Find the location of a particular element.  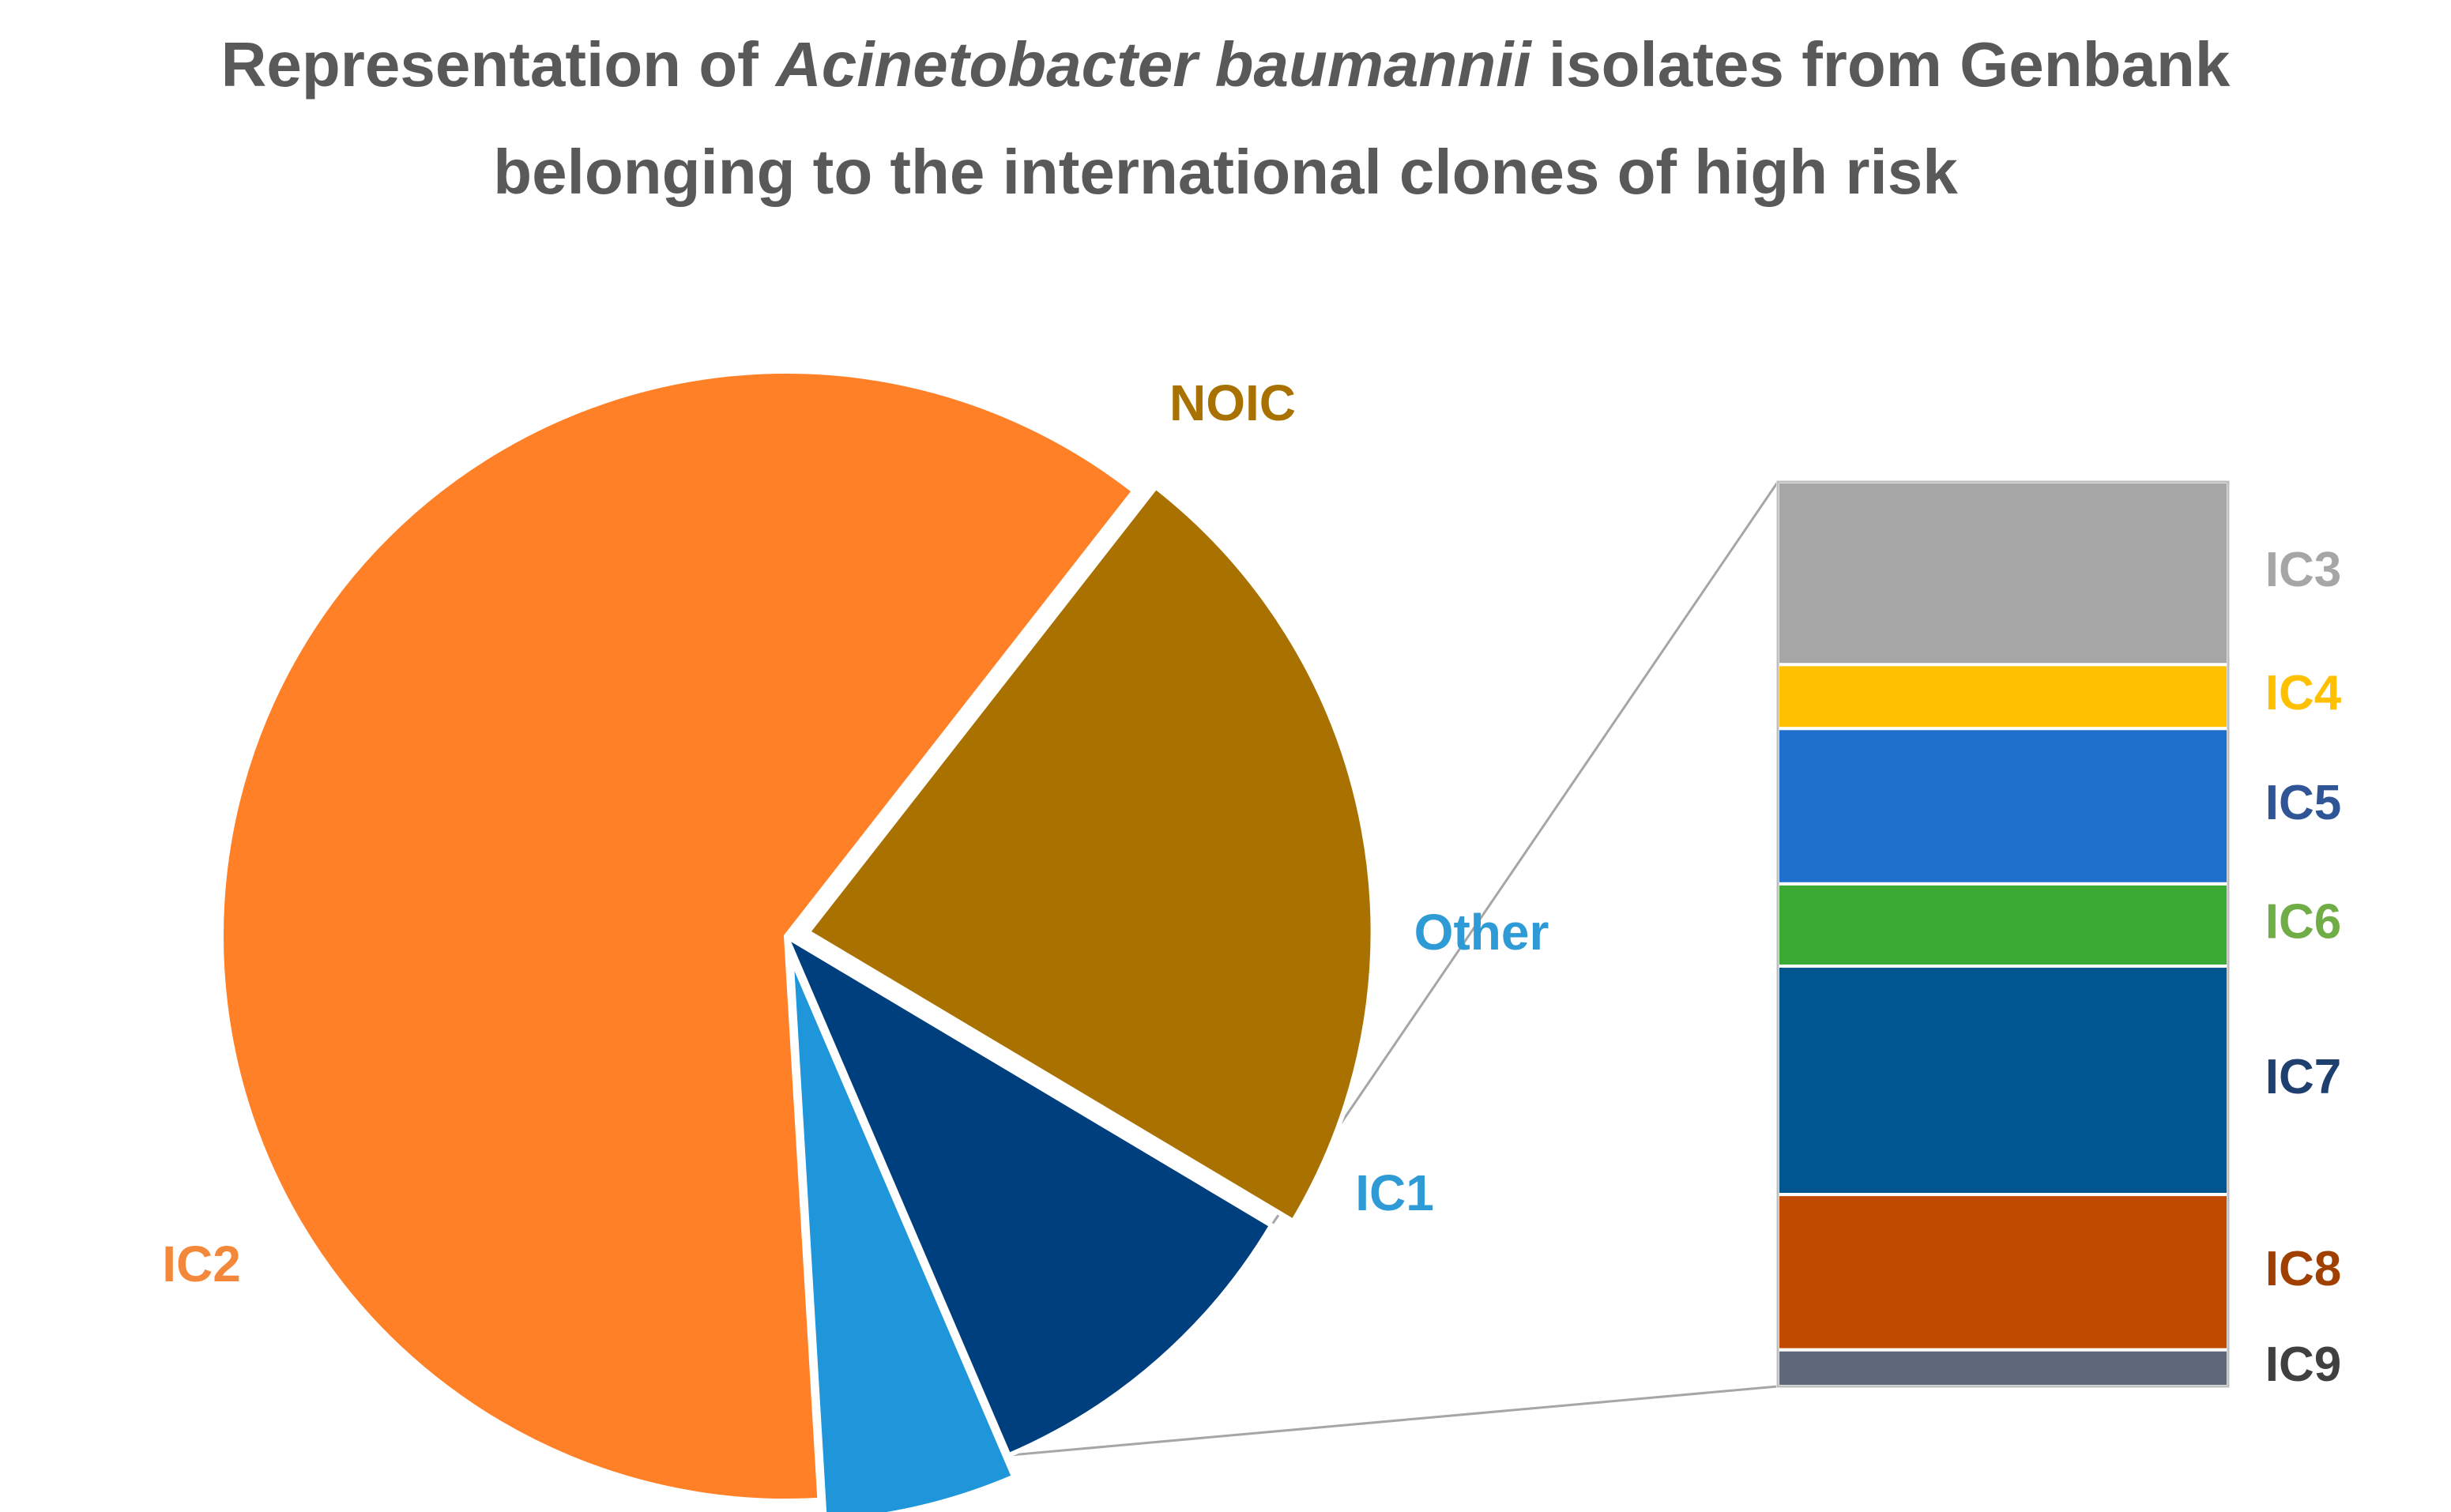

bar-segment-ic9 is located at coordinates (2003, 1368).